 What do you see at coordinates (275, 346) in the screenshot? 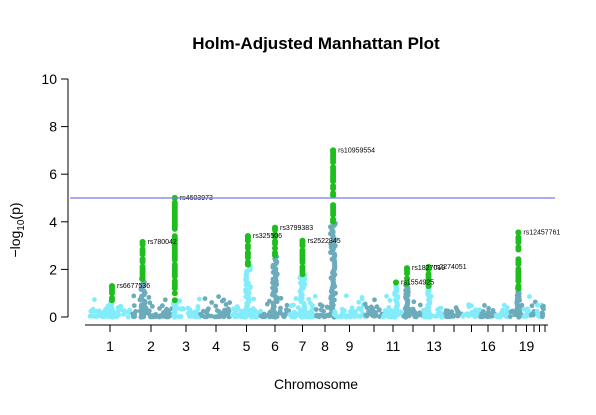
I see `x-tick-label: 6` at bounding box center [275, 346].